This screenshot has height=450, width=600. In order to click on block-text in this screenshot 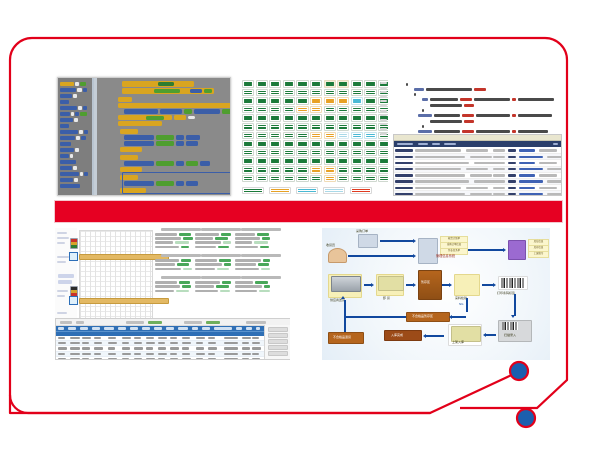, I will do `click(226, 111)`.